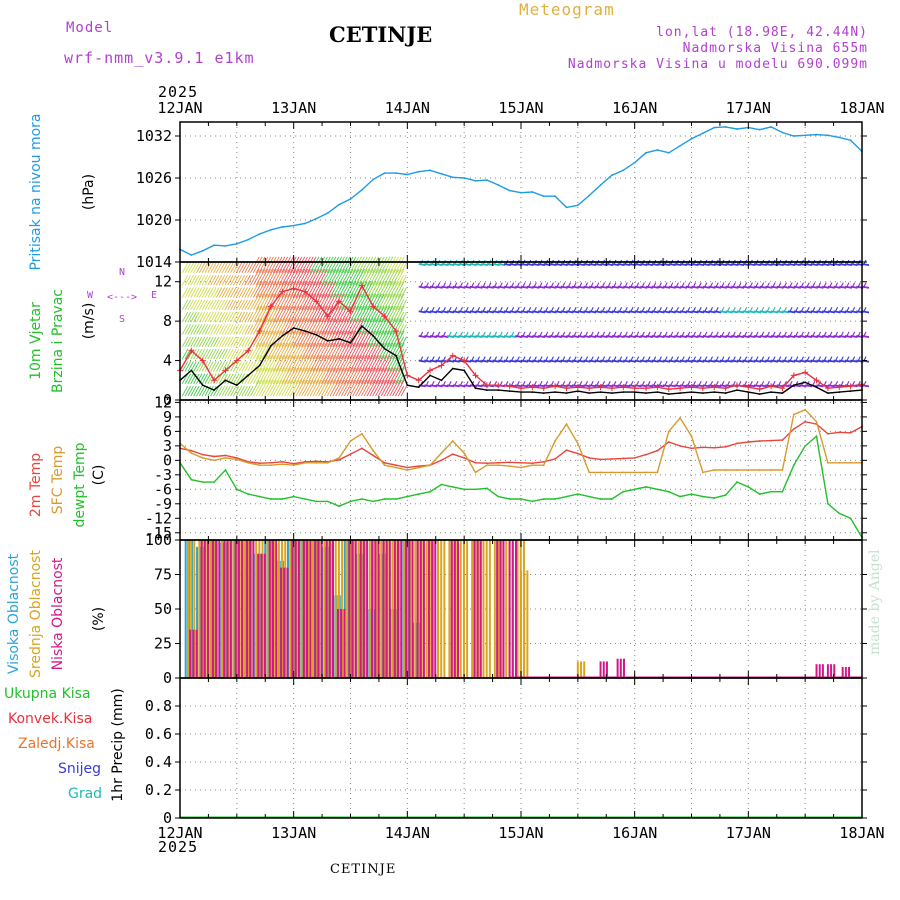 The height and width of the screenshot is (900, 900). I want to click on compass-arrow: <--->, so click(122, 297).